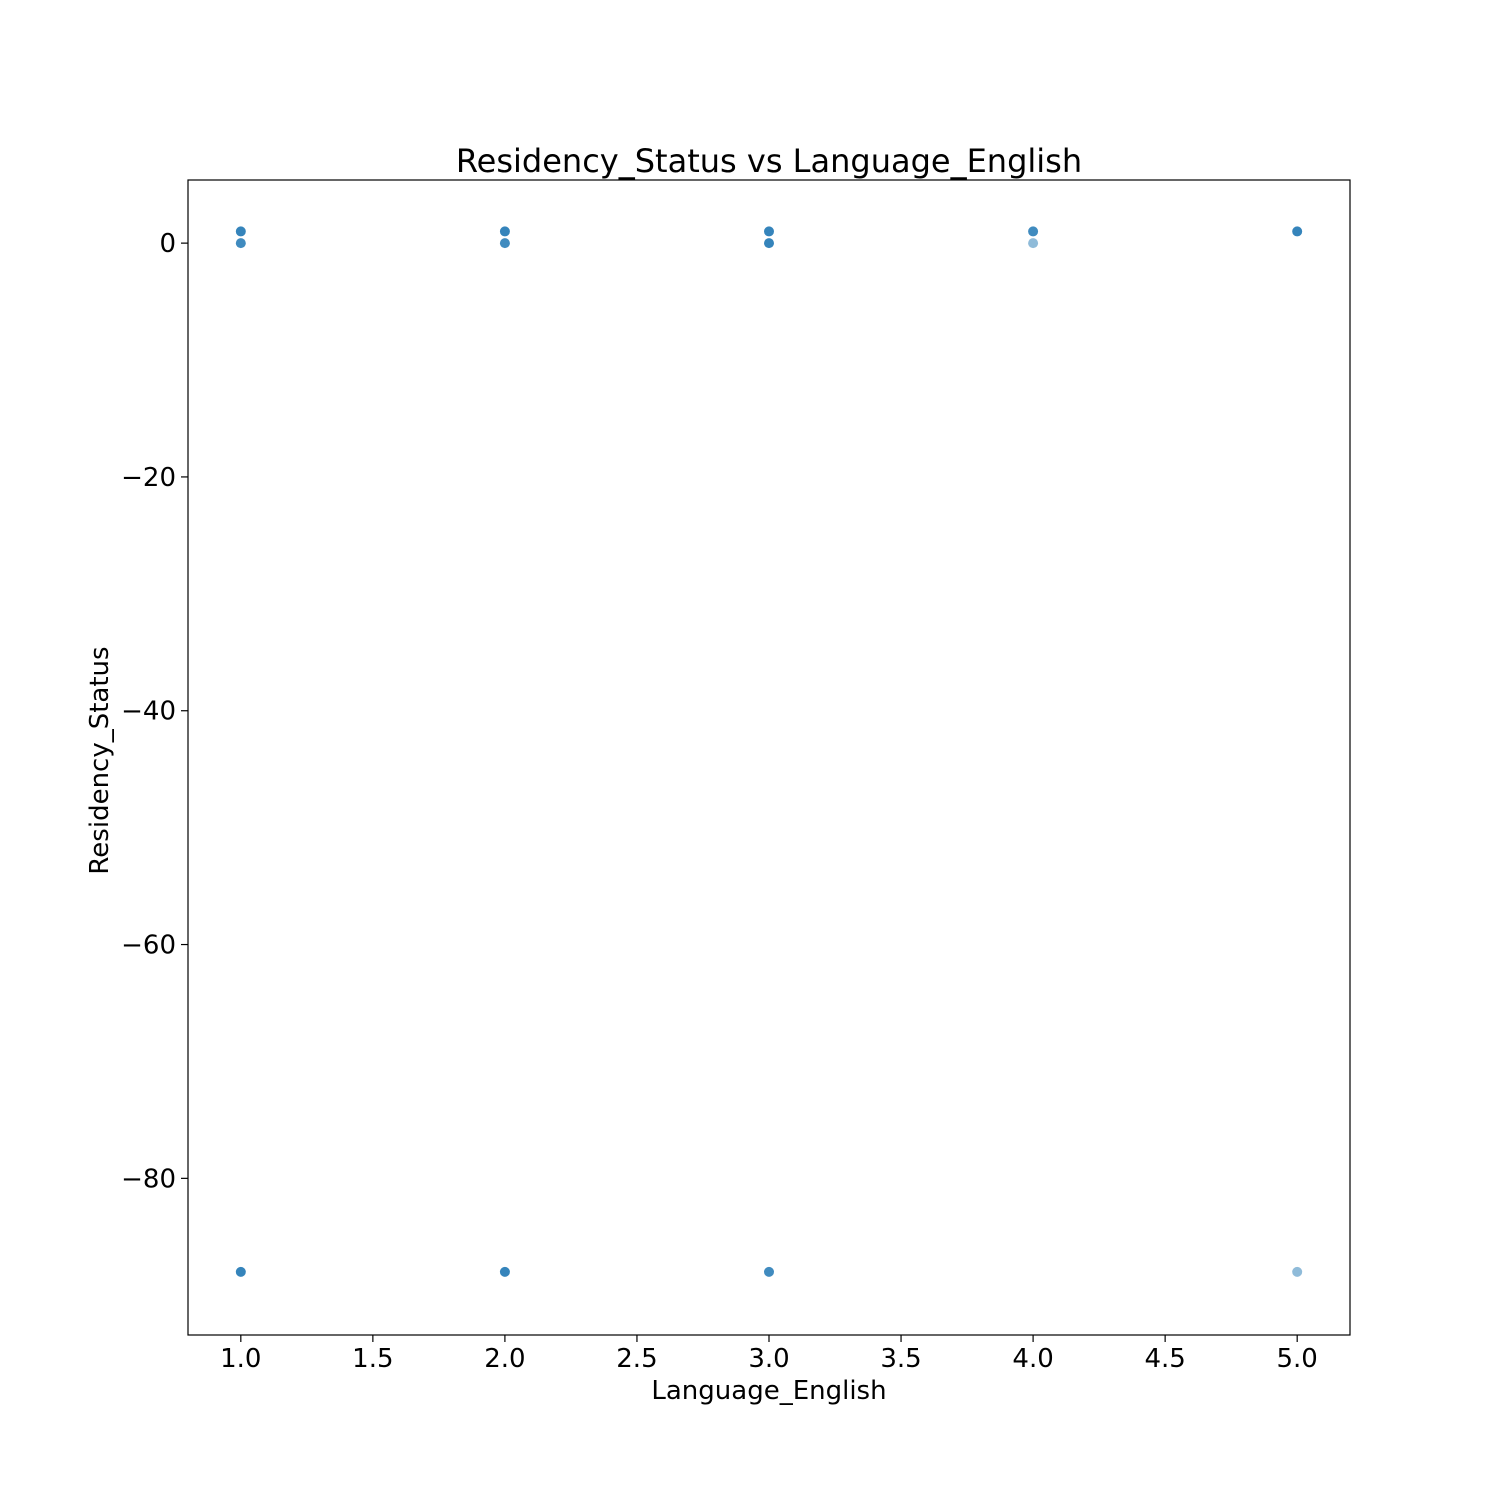 Image resolution: width=1500 pixels, height=1500 pixels. Describe the element at coordinates (100, 760) in the screenshot. I see `y-axis-label: Residency_Status` at that location.